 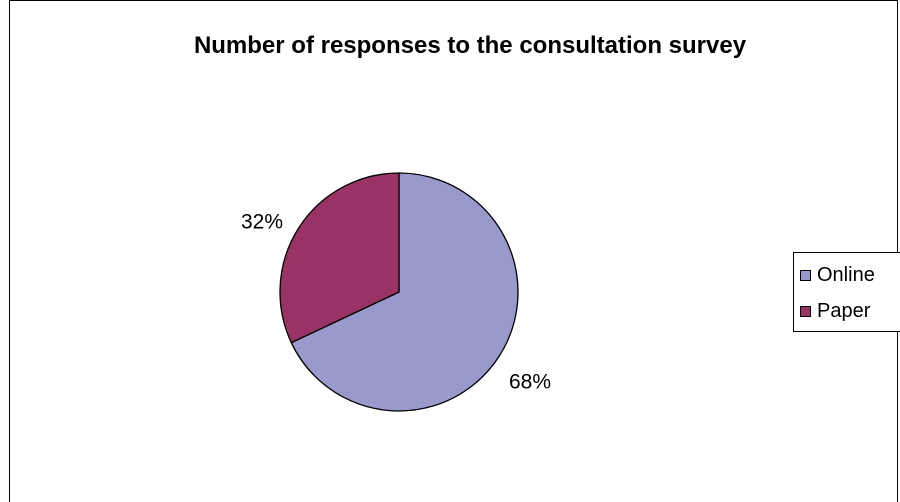 What do you see at coordinates (805, 311) in the screenshot?
I see `legend-swatch-paper` at bounding box center [805, 311].